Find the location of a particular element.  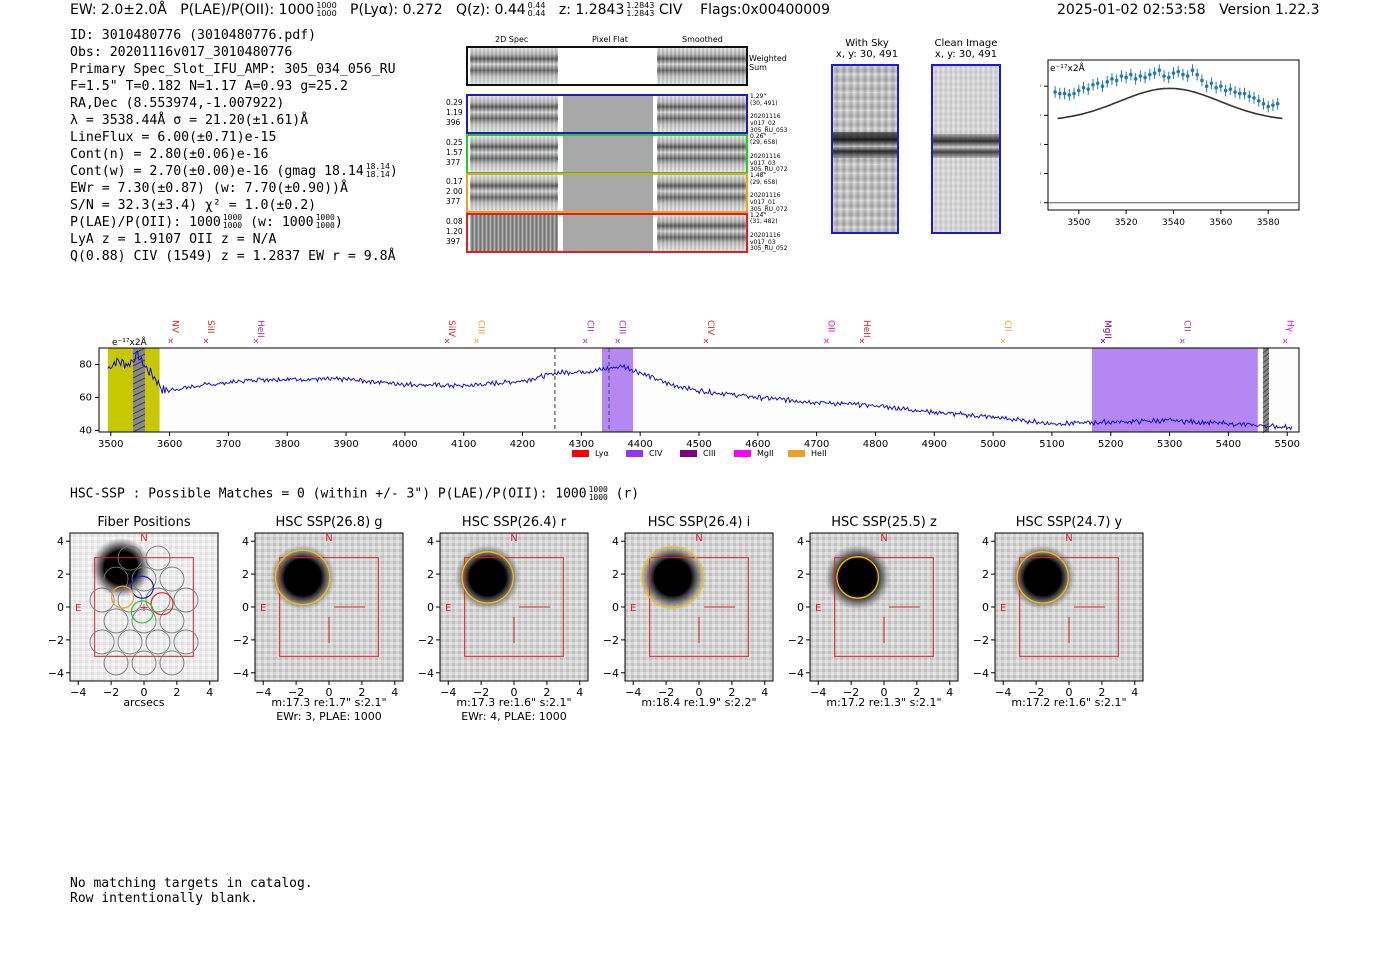

info-fit: F=1.5" T=0.182 N=1.17 A=0.93 g=25.2 is located at coordinates (209, 86).